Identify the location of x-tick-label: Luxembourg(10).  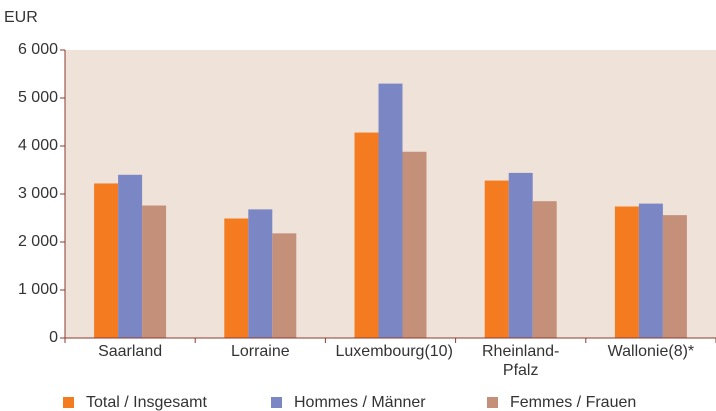
(394, 351).